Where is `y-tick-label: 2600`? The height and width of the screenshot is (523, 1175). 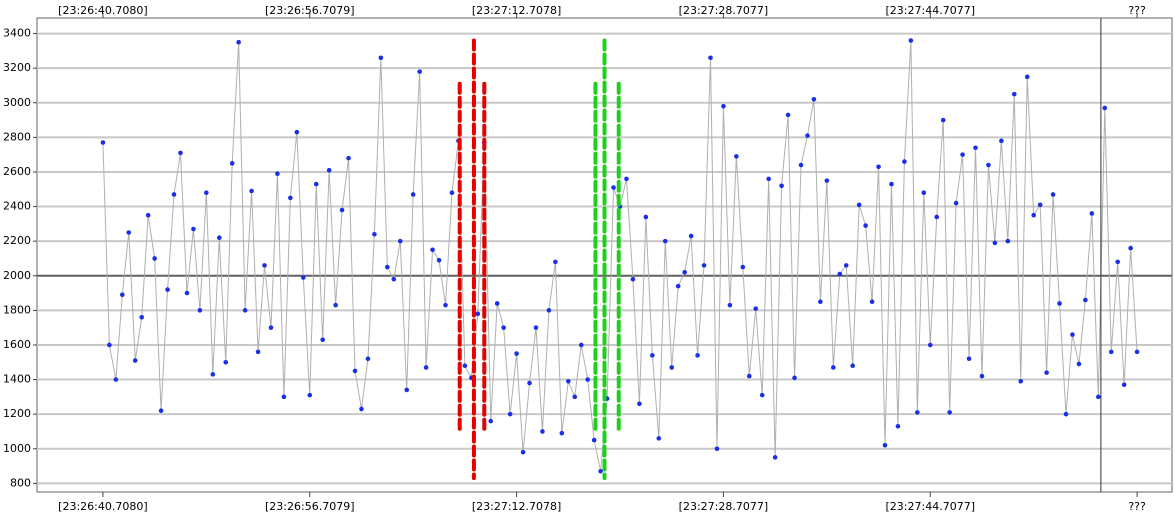
y-tick-label: 2600 is located at coordinates (17, 171).